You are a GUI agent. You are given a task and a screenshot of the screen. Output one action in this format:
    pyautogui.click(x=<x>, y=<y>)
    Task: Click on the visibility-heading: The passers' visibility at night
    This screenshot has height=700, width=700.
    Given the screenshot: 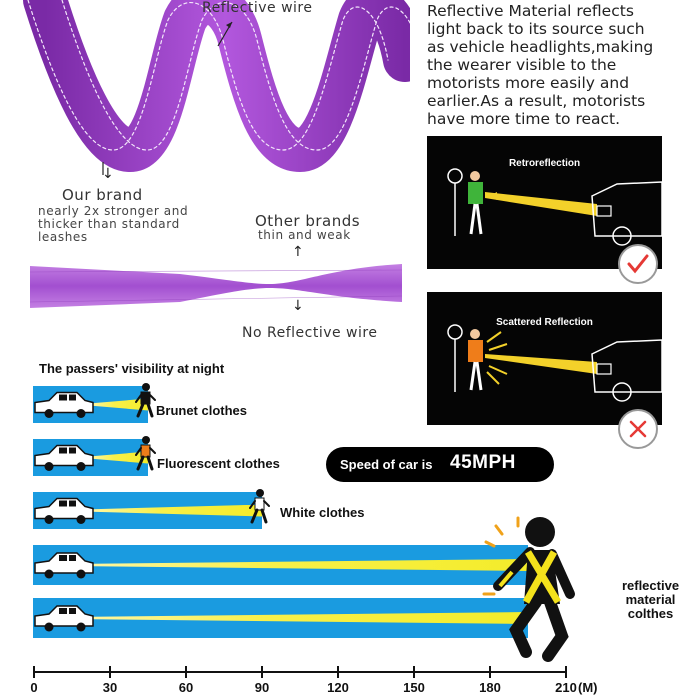 What is the action you would take?
    pyautogui.click(x=132, y=368)
    